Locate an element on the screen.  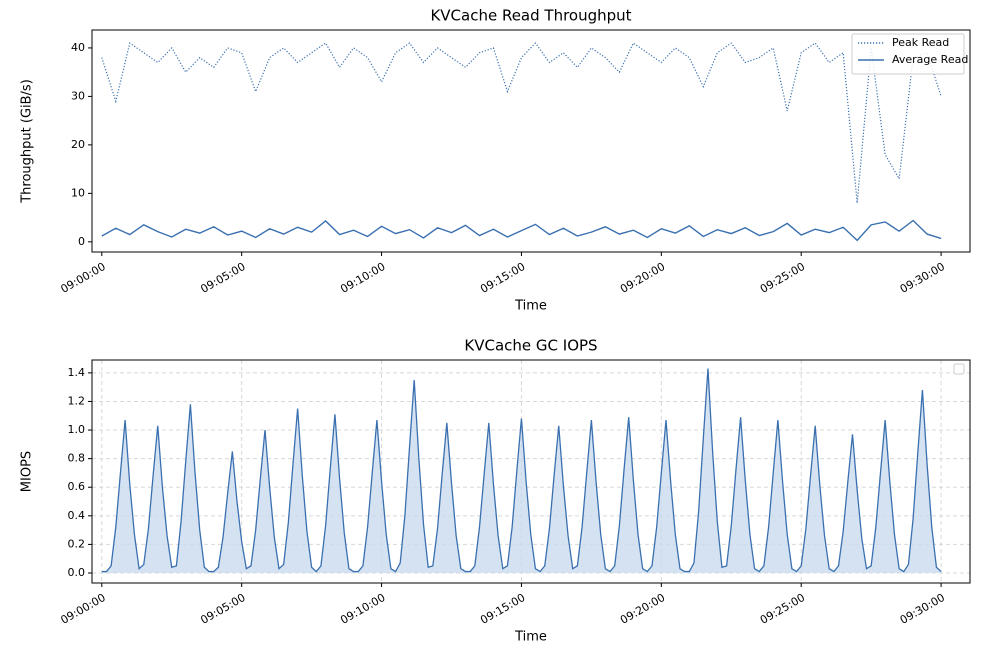
y-tick-label: 0.8 is located at coordinates (77, 458).